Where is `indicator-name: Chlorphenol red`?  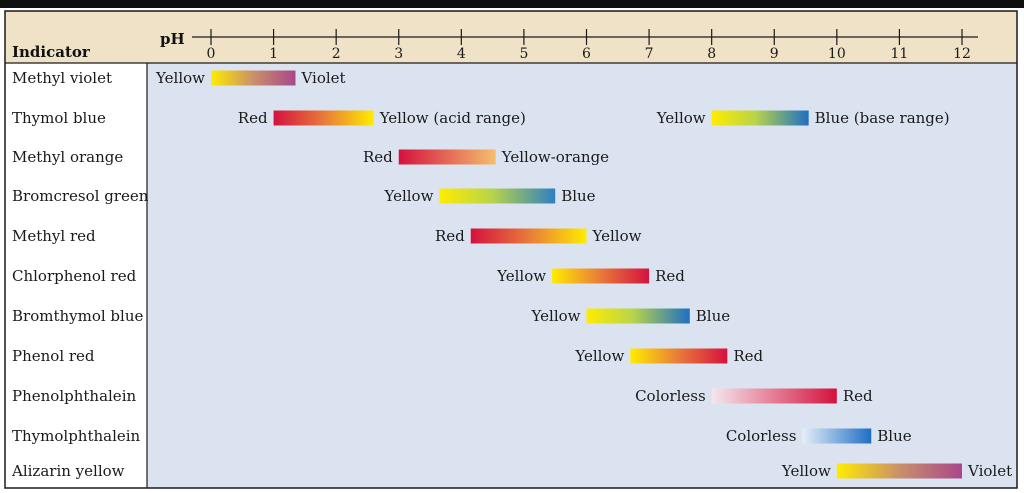 indicator-name: Chlorphenol red is located at coordinates (74, 276).